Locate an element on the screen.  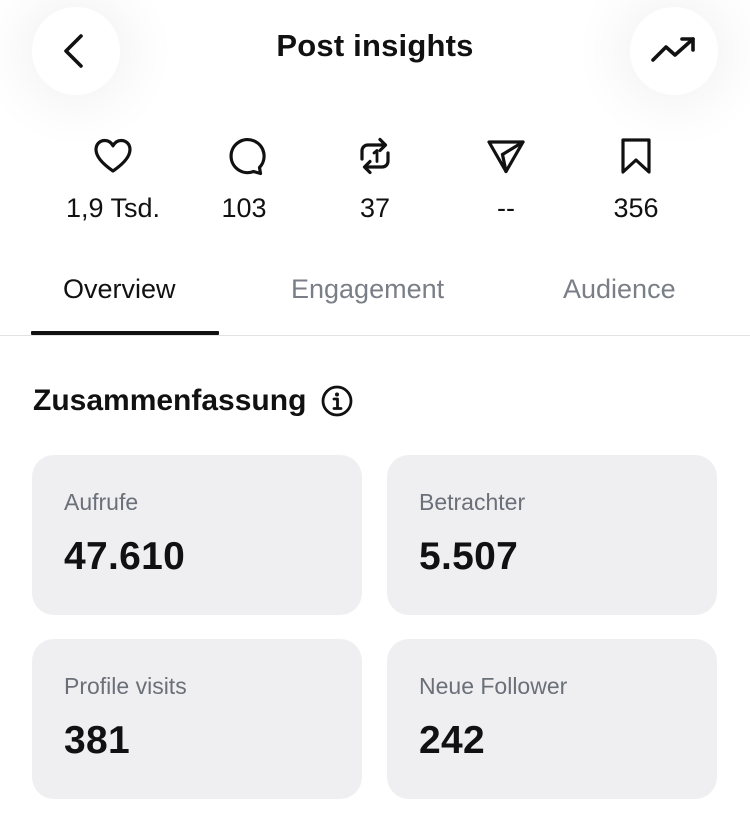
info-icon is located at coordinates (337, 401).